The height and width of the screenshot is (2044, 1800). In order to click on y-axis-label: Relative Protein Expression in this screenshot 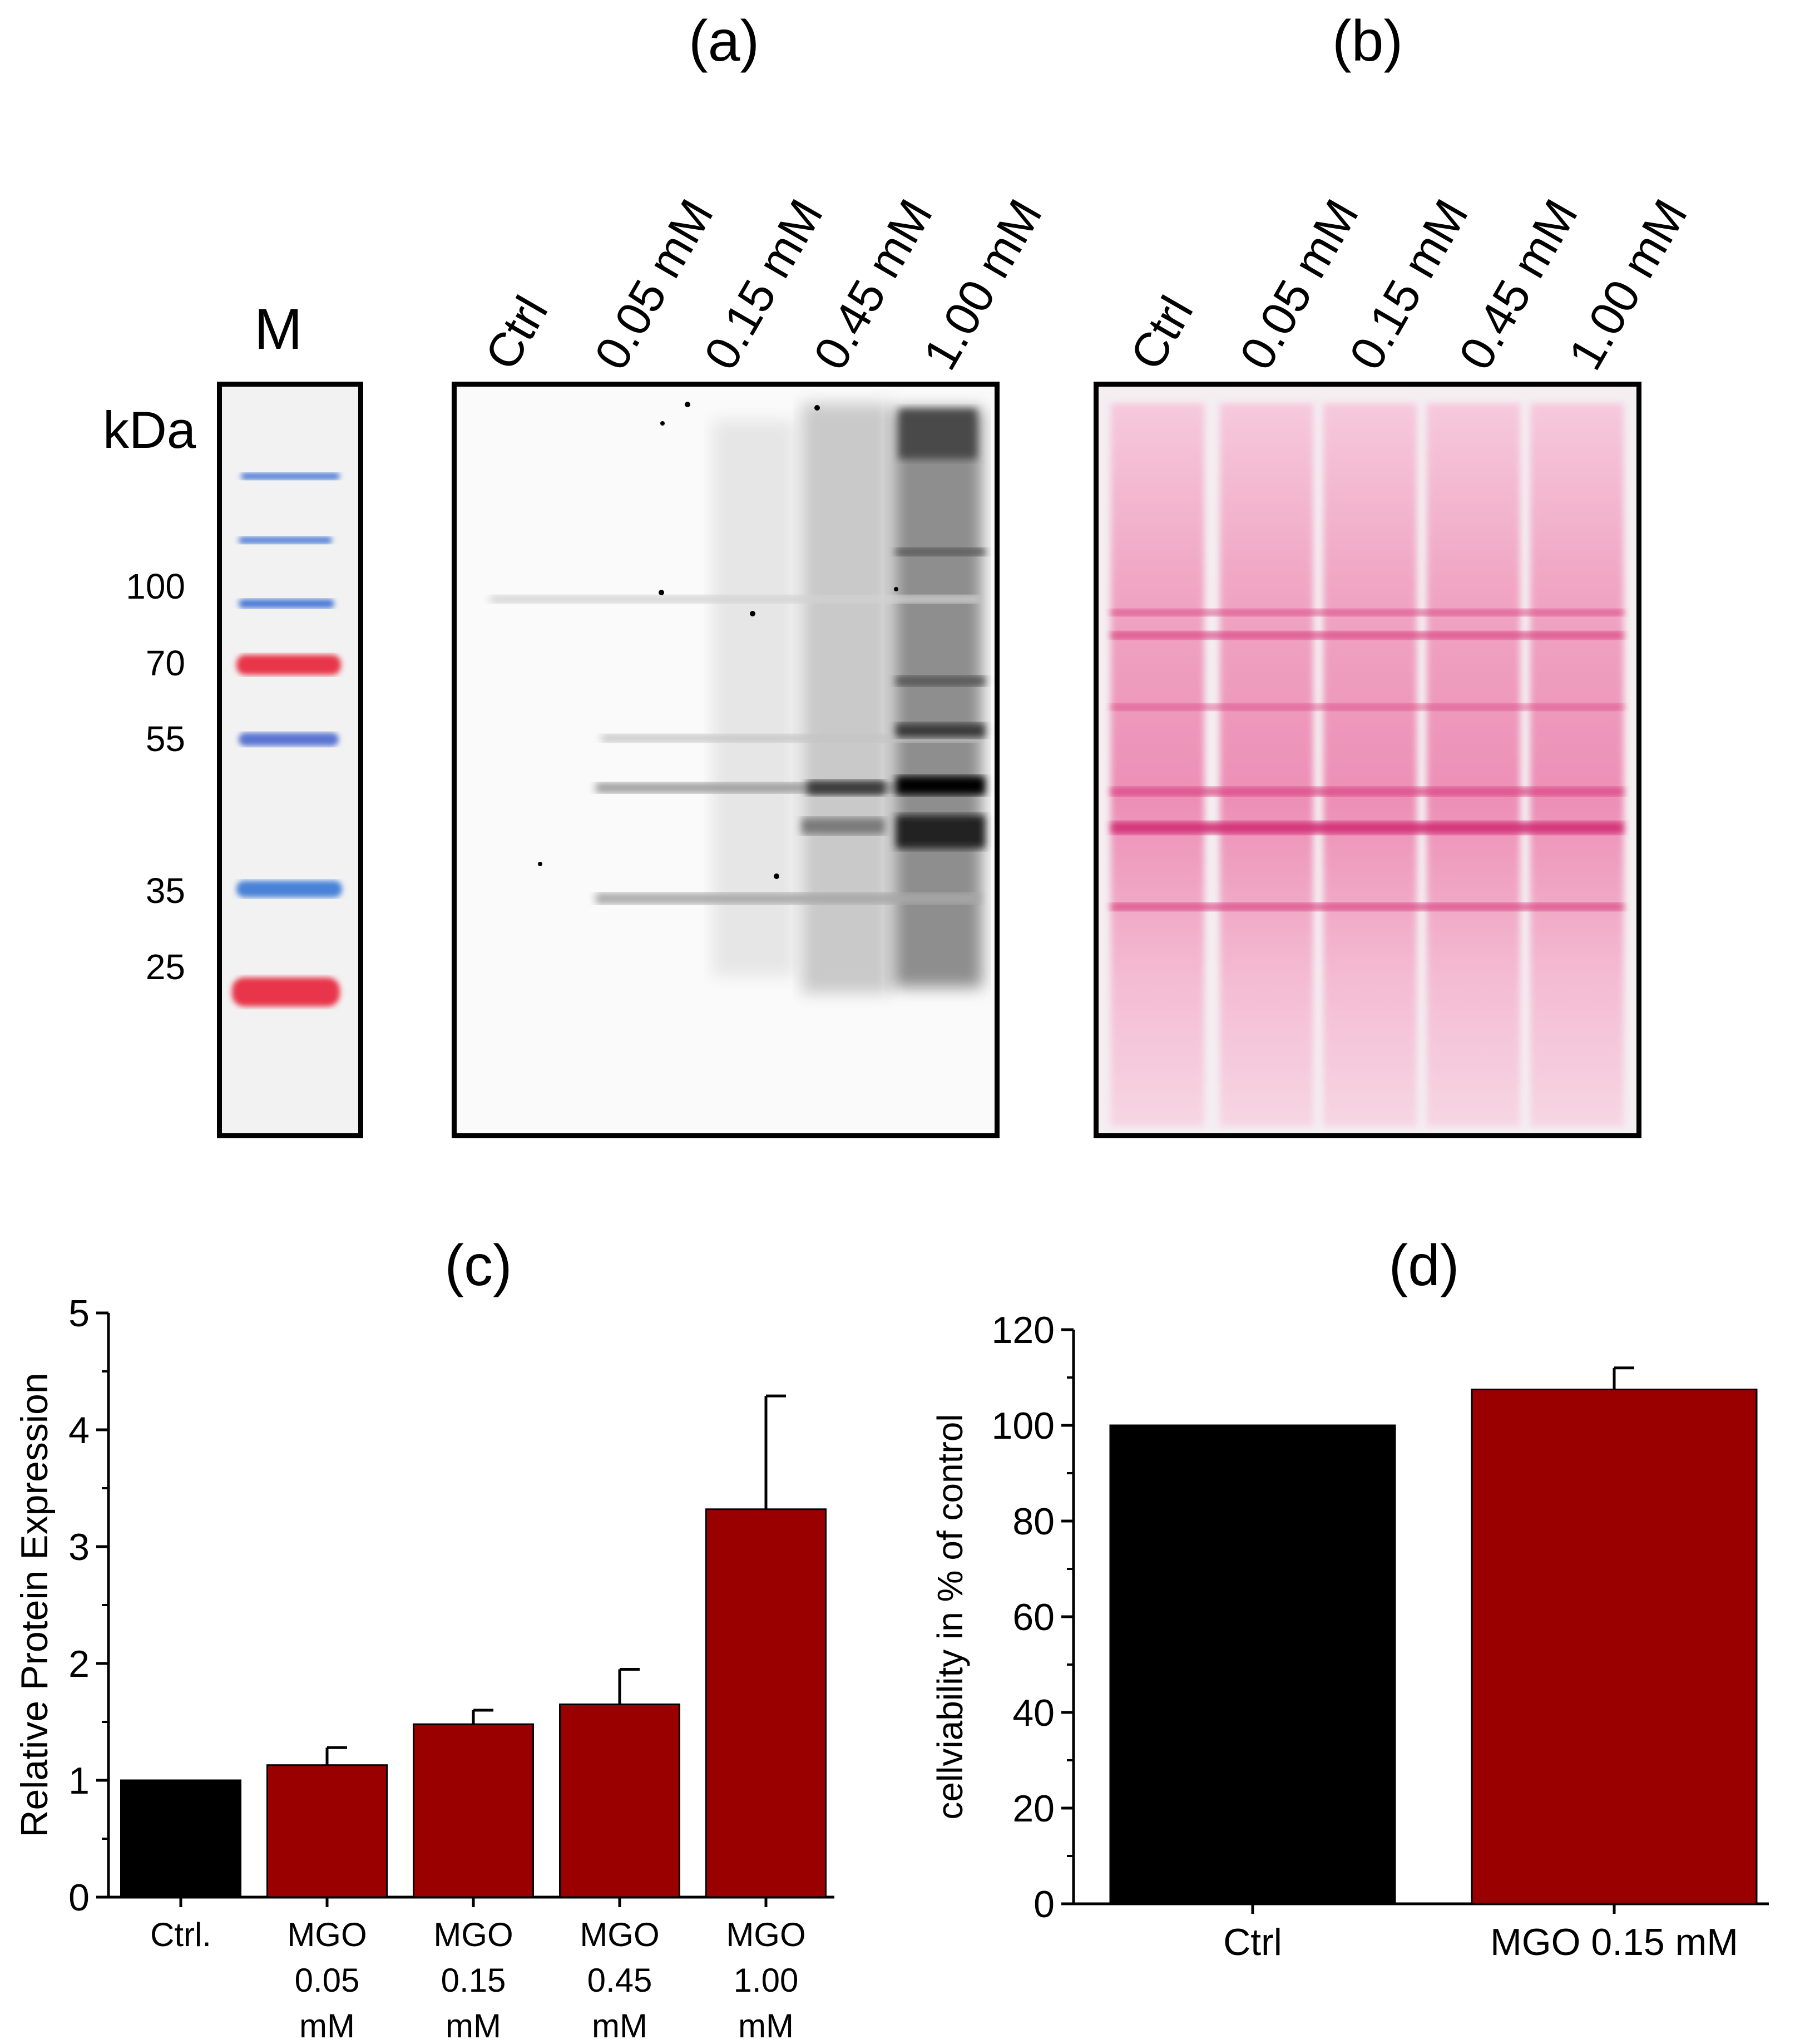, I will do `click(34, 1604)`.